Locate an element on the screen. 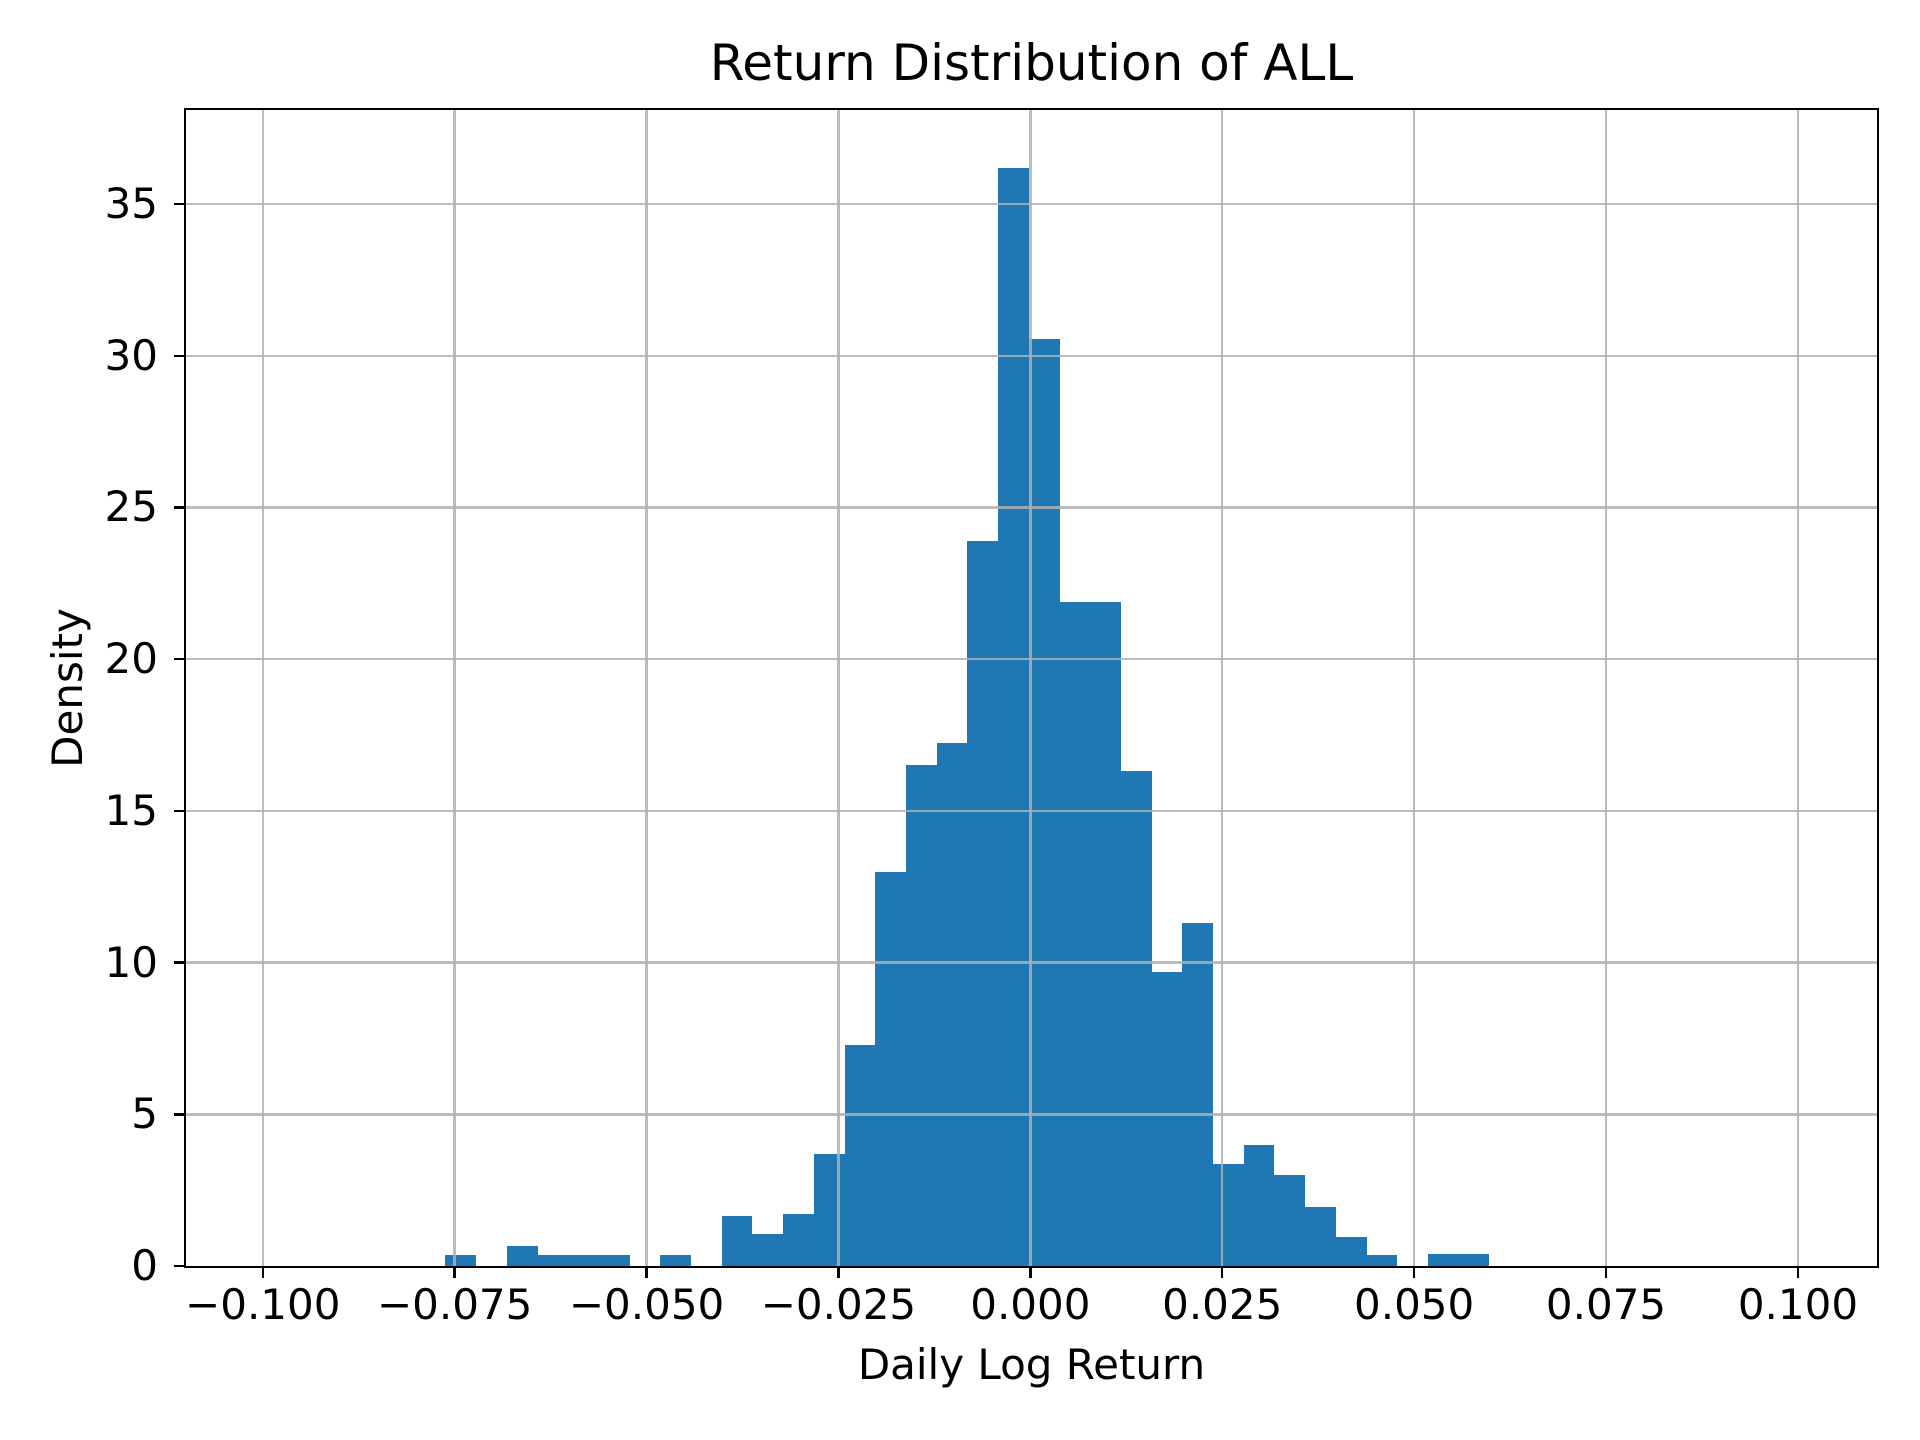 The width and height of the screenshot is (1920, 1440). x-tick-label: 0.050 is located at coordinates (1414, 1304).